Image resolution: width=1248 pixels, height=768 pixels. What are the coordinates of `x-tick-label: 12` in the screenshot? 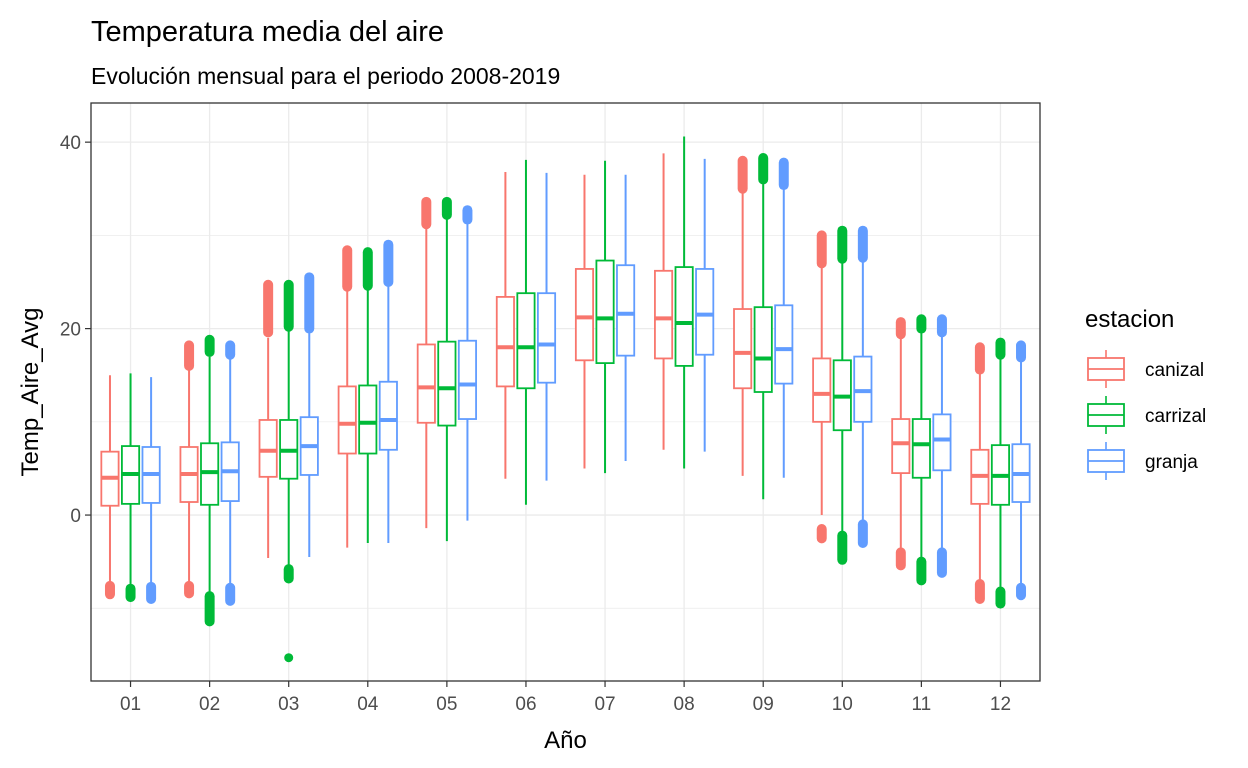 It's located at (1000, 704).